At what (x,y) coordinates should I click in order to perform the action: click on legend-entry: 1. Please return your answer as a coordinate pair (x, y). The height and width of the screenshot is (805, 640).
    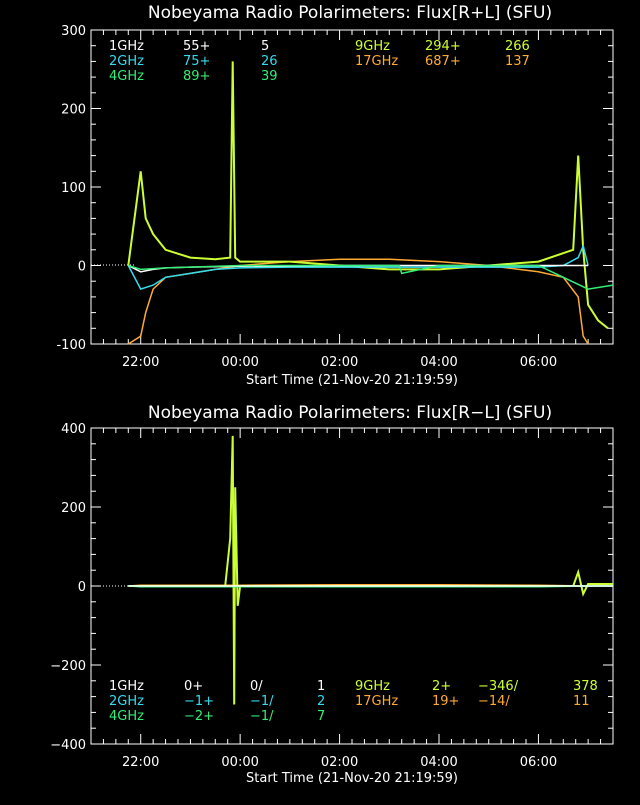
    Looking at the image, I should click on (321, 686).